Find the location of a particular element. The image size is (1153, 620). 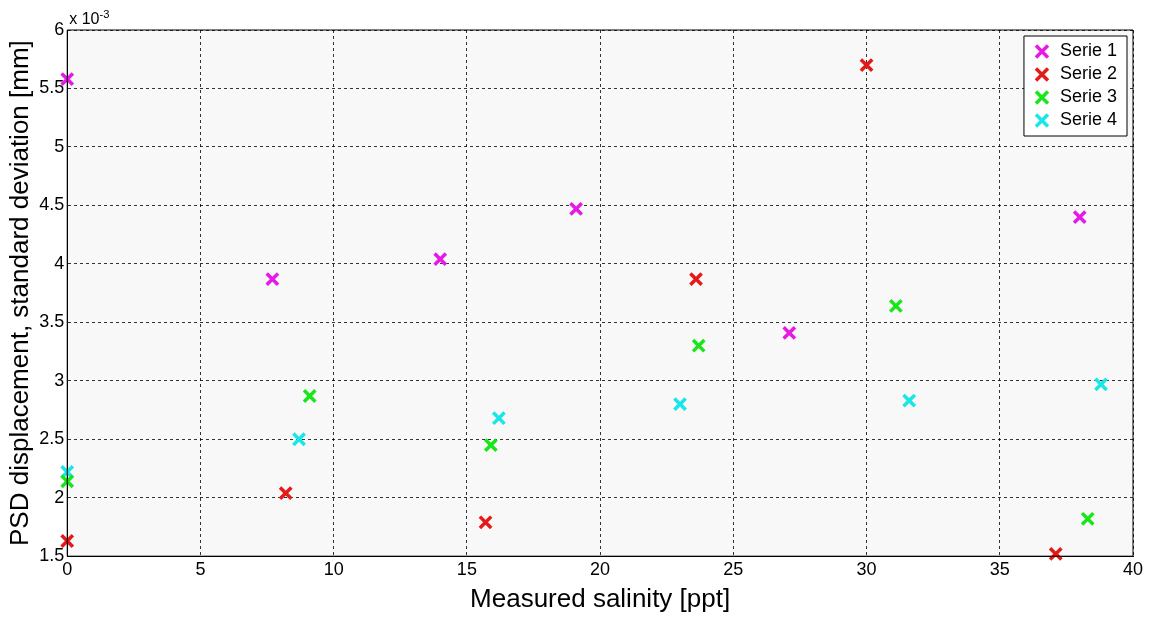

y-tick-label: 5.5 is located at coordinates (52, 87).